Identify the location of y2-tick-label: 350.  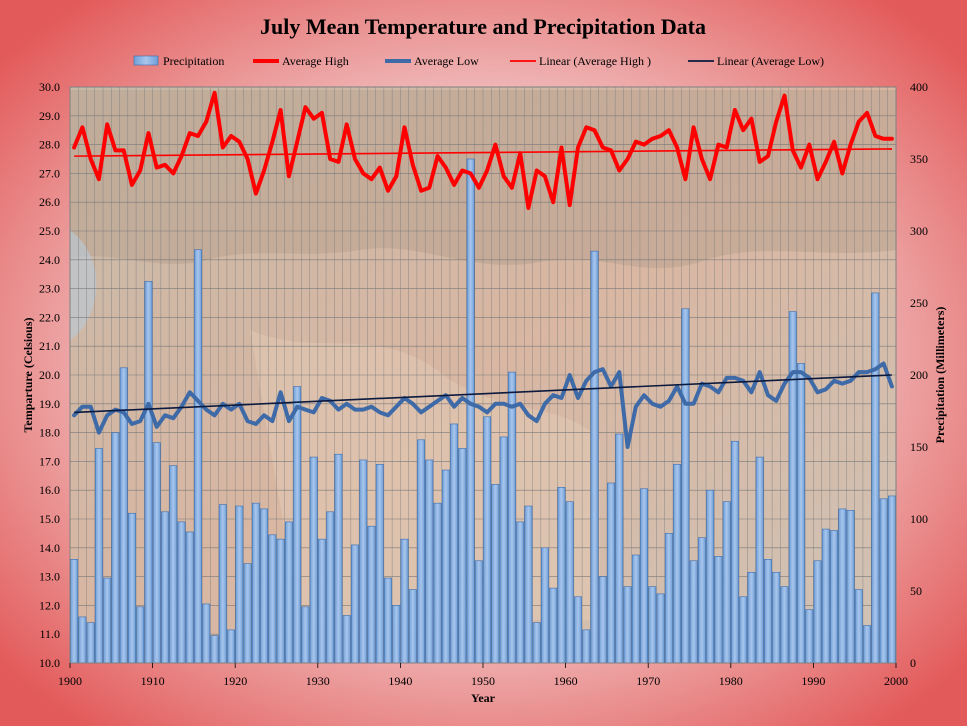
(919, 159).